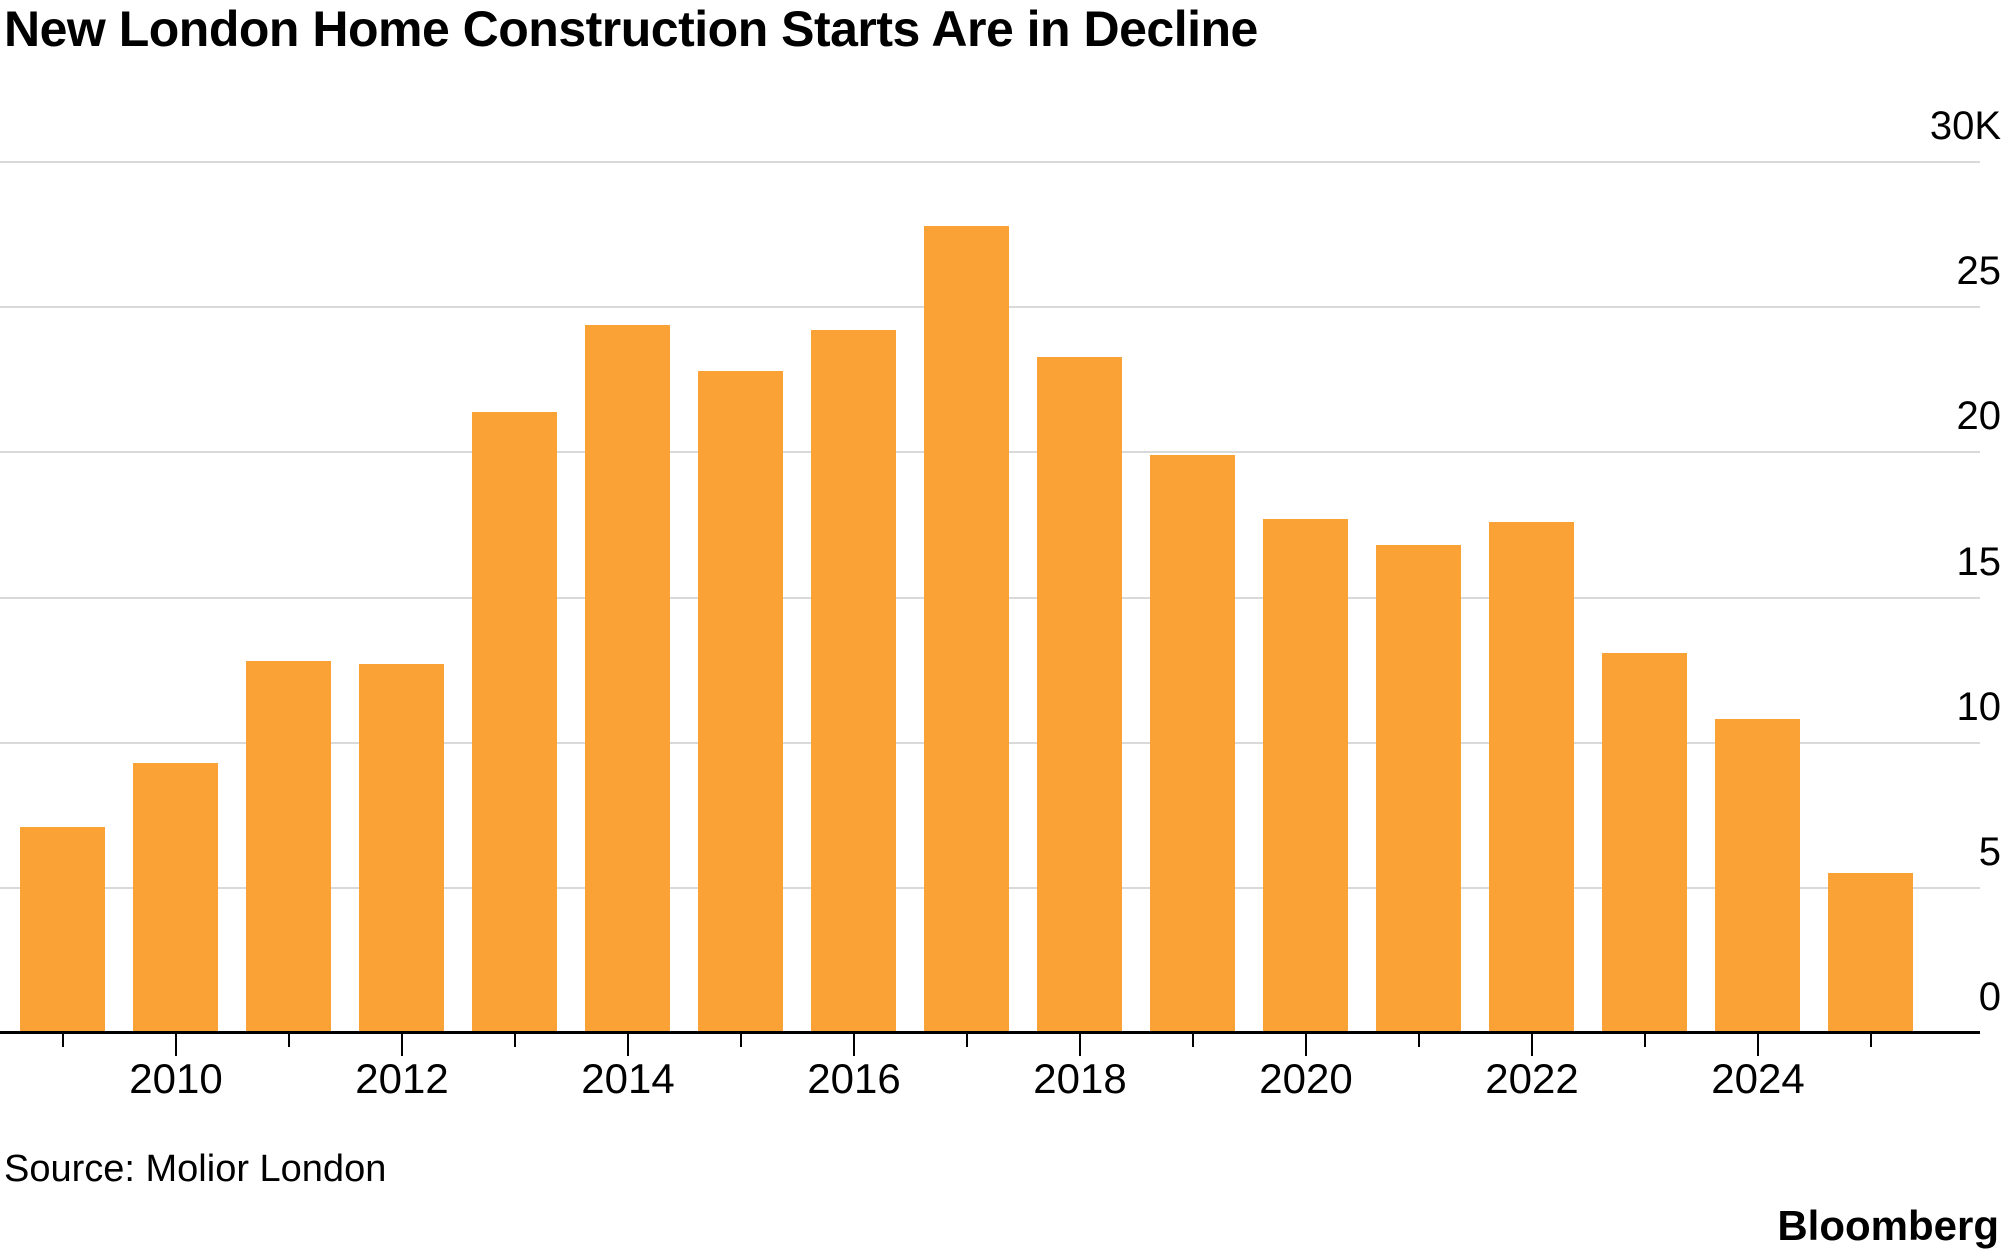 The image size is (2005, 1260). What do you see at coordinates (1532, 1078) in the screenshot?
I see `x-axis-label-2022: 2022` at bounding box center [1532, 1078].